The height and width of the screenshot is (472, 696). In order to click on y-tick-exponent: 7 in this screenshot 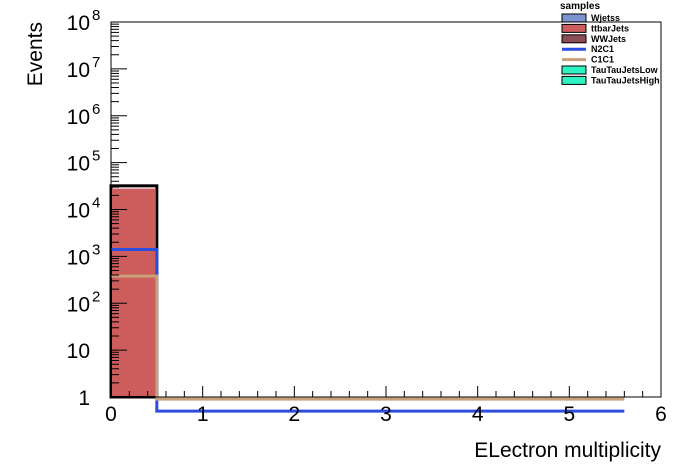, I will do `click(96, 62)`.